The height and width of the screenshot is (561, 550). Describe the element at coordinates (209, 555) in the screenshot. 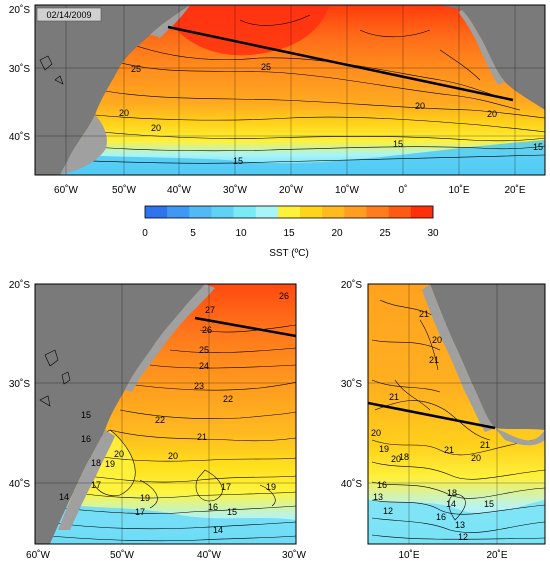

I see `bl-lon-label: 40˚W` at that location.